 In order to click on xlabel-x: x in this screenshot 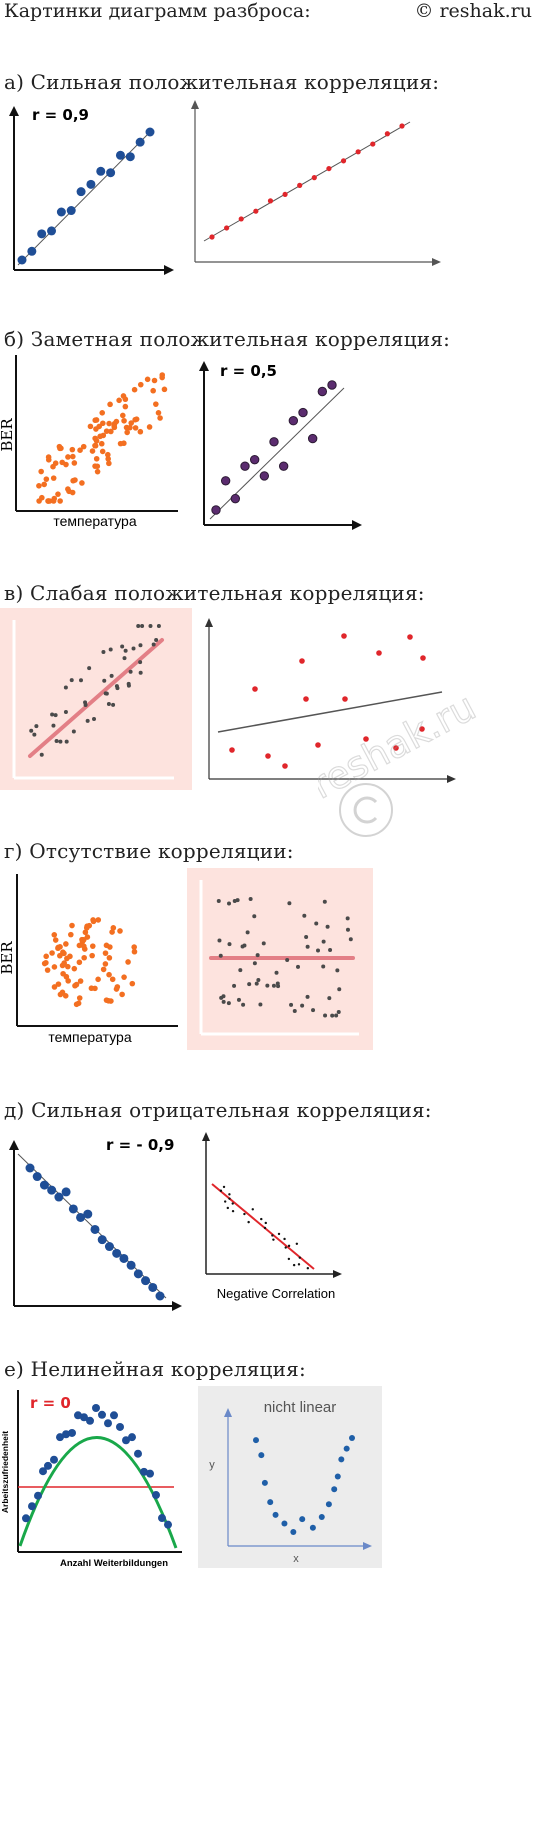, I will do `click(296, 1559)`.